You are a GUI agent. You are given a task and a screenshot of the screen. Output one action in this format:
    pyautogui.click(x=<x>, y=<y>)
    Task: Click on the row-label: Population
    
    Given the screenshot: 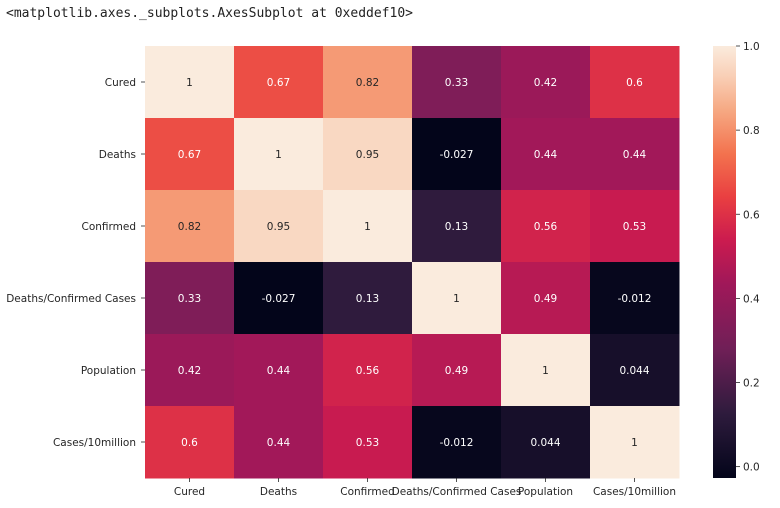 What is the action you would take?
    pyautogui.click(x=108, y=371)
    